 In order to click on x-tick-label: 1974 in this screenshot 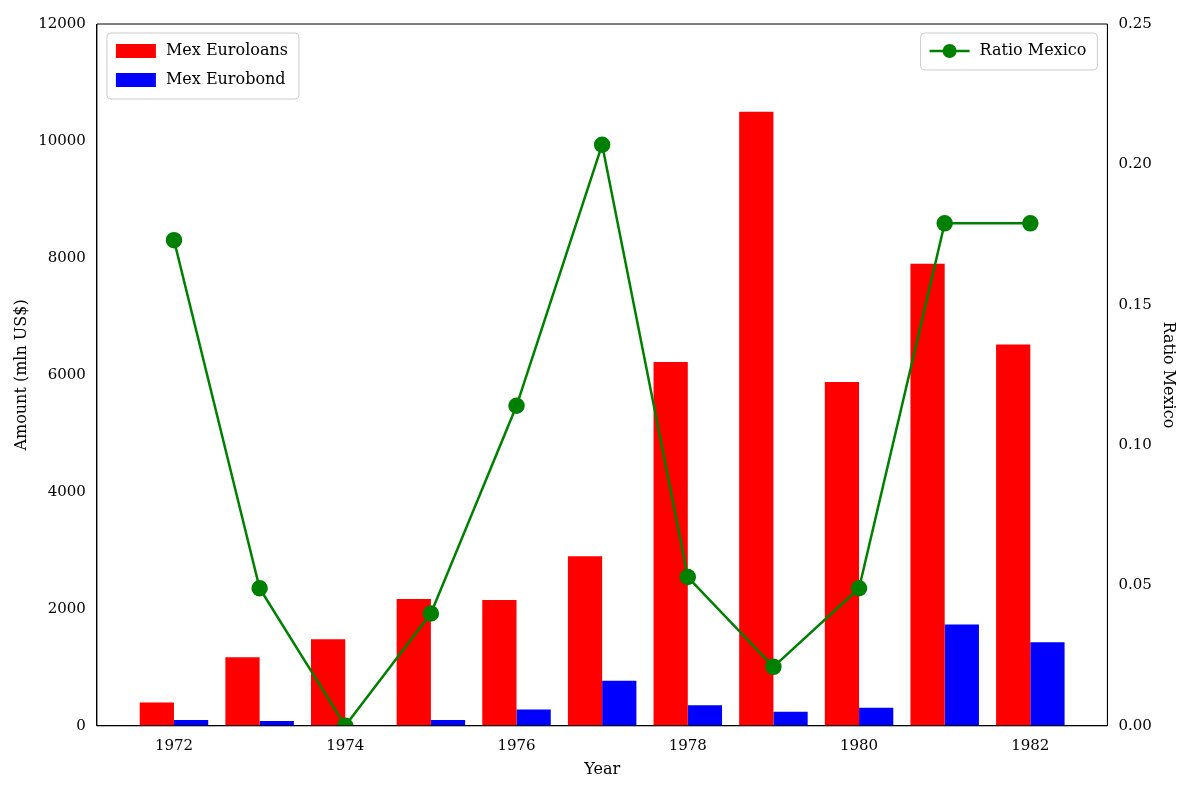, I will do `click(345, 744)`.